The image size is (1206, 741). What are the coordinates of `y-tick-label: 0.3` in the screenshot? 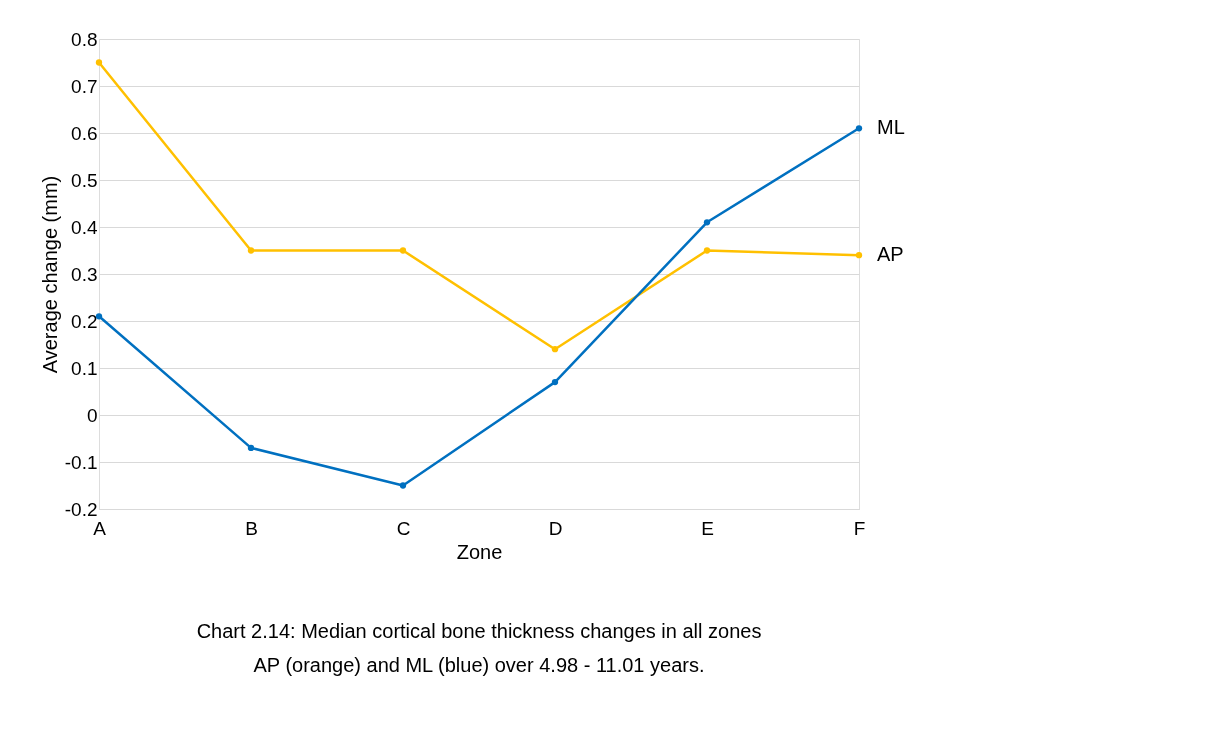 It's located at (84, 274).